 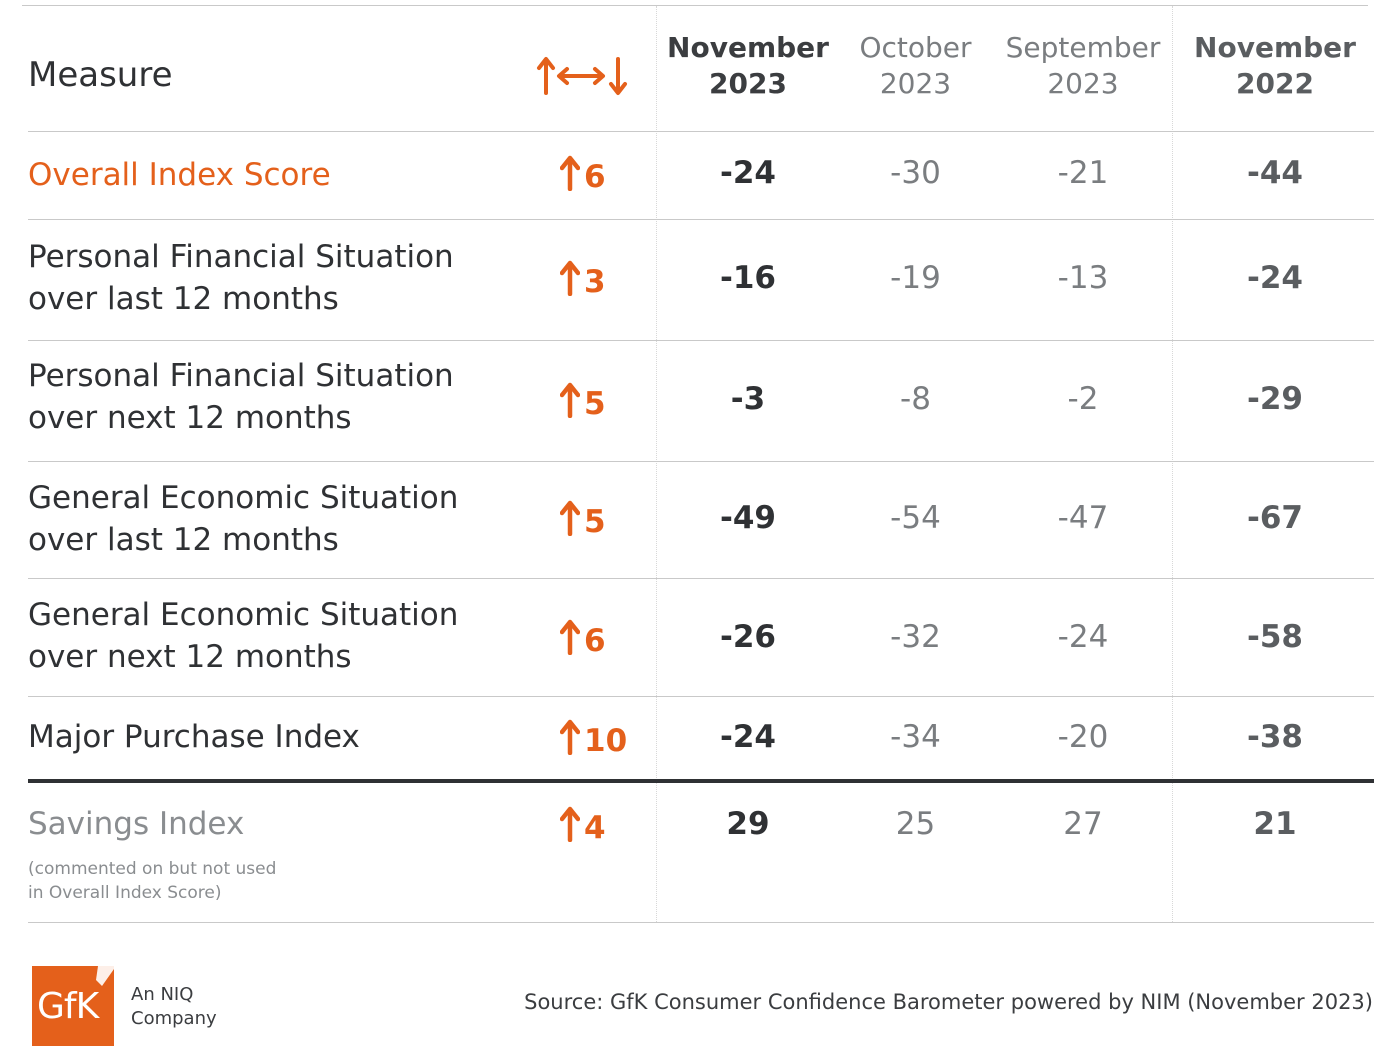 What do you see at coordinates (701, 781) in the screenshot?
I see `section-divider` at bounding box center [701, 781].